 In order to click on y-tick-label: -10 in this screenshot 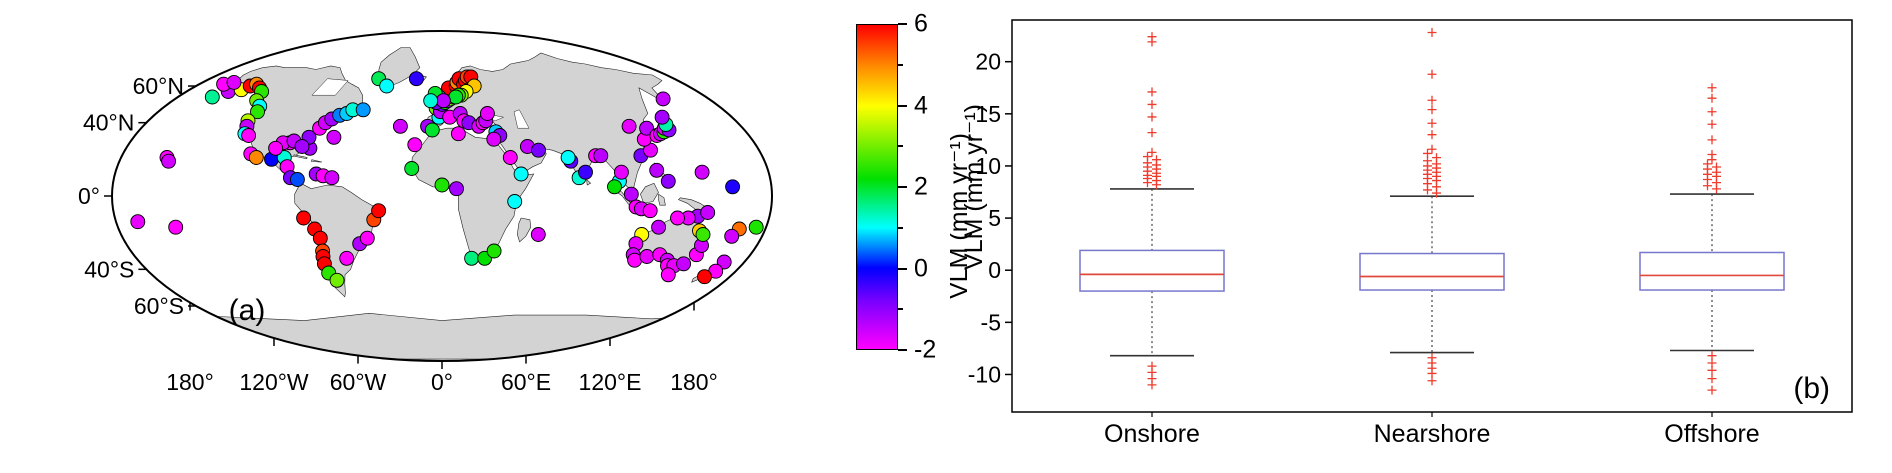, I will do `click(984, 374)`.